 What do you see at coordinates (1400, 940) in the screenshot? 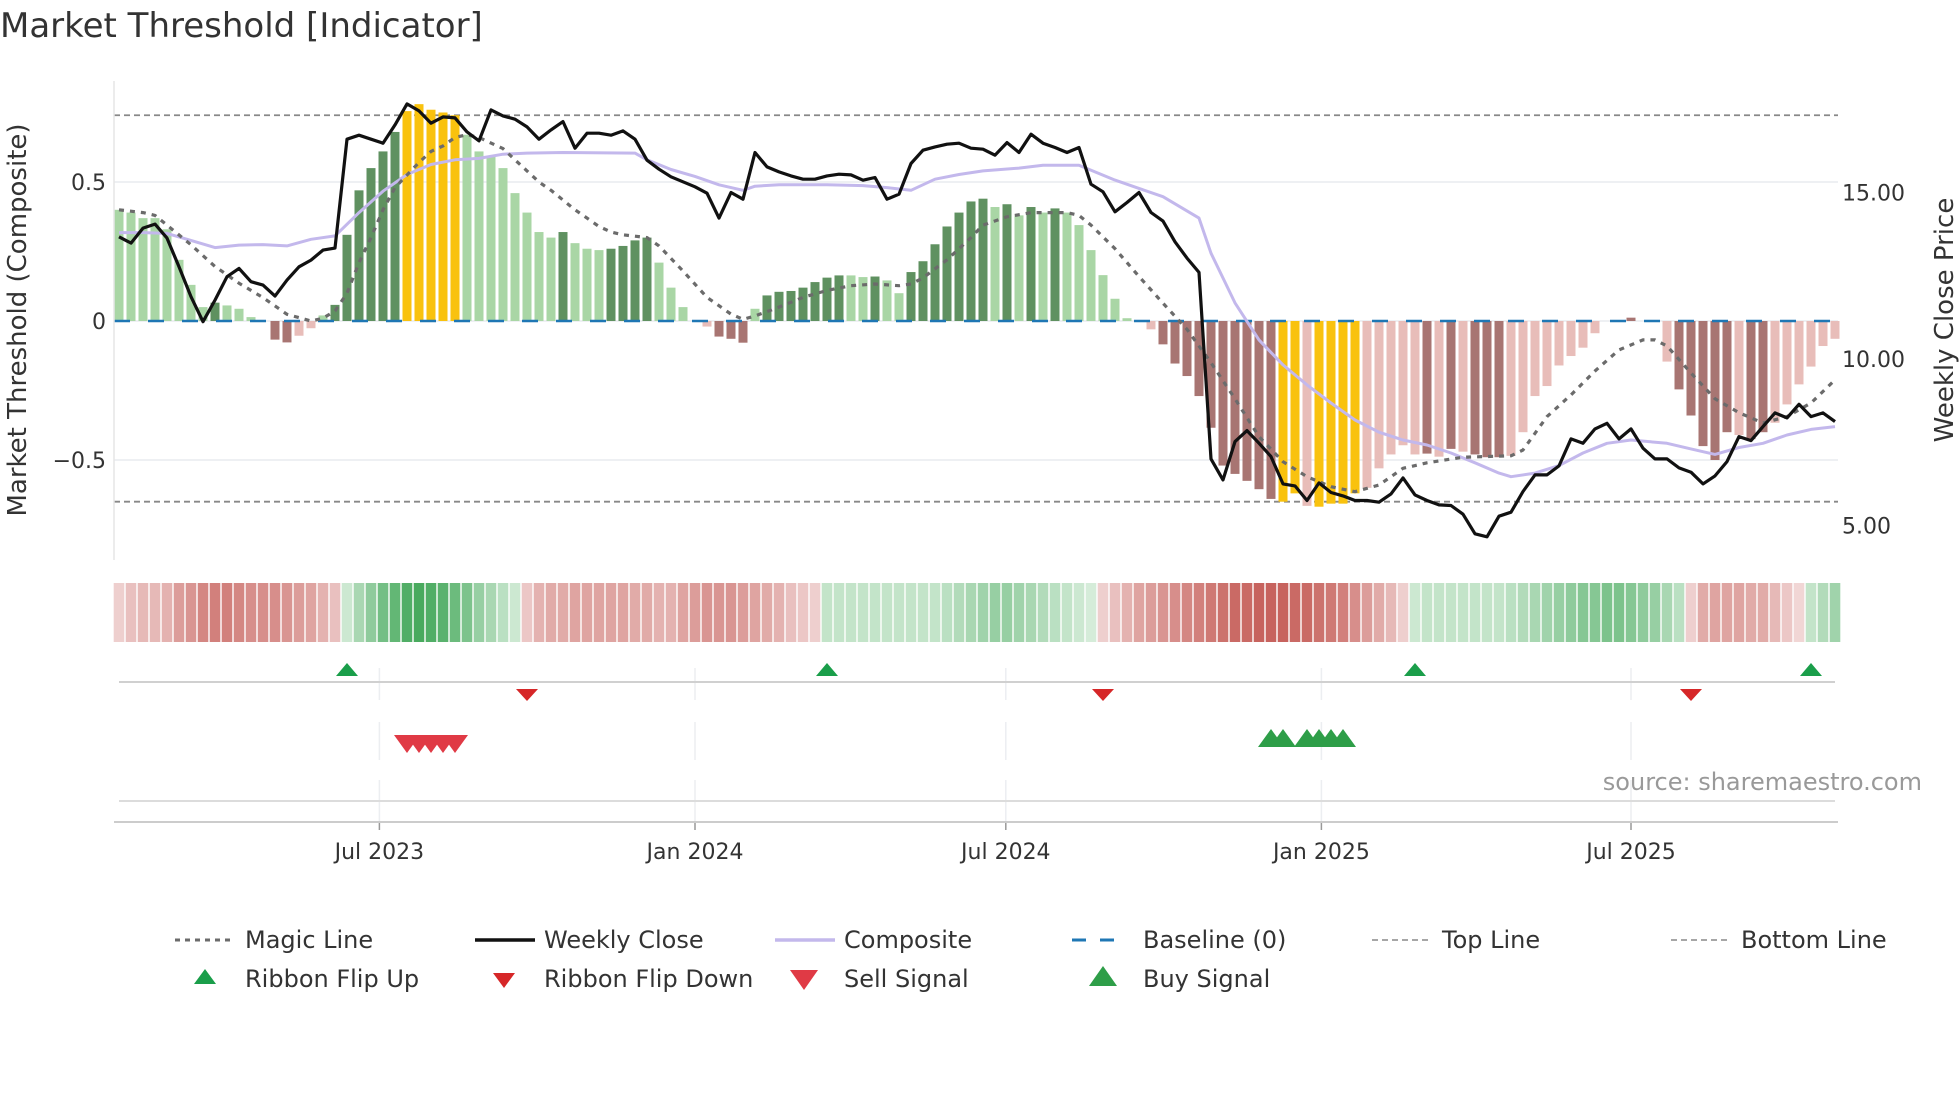
I see `legend-top-line-icon` at bounding box center [1400, 940].